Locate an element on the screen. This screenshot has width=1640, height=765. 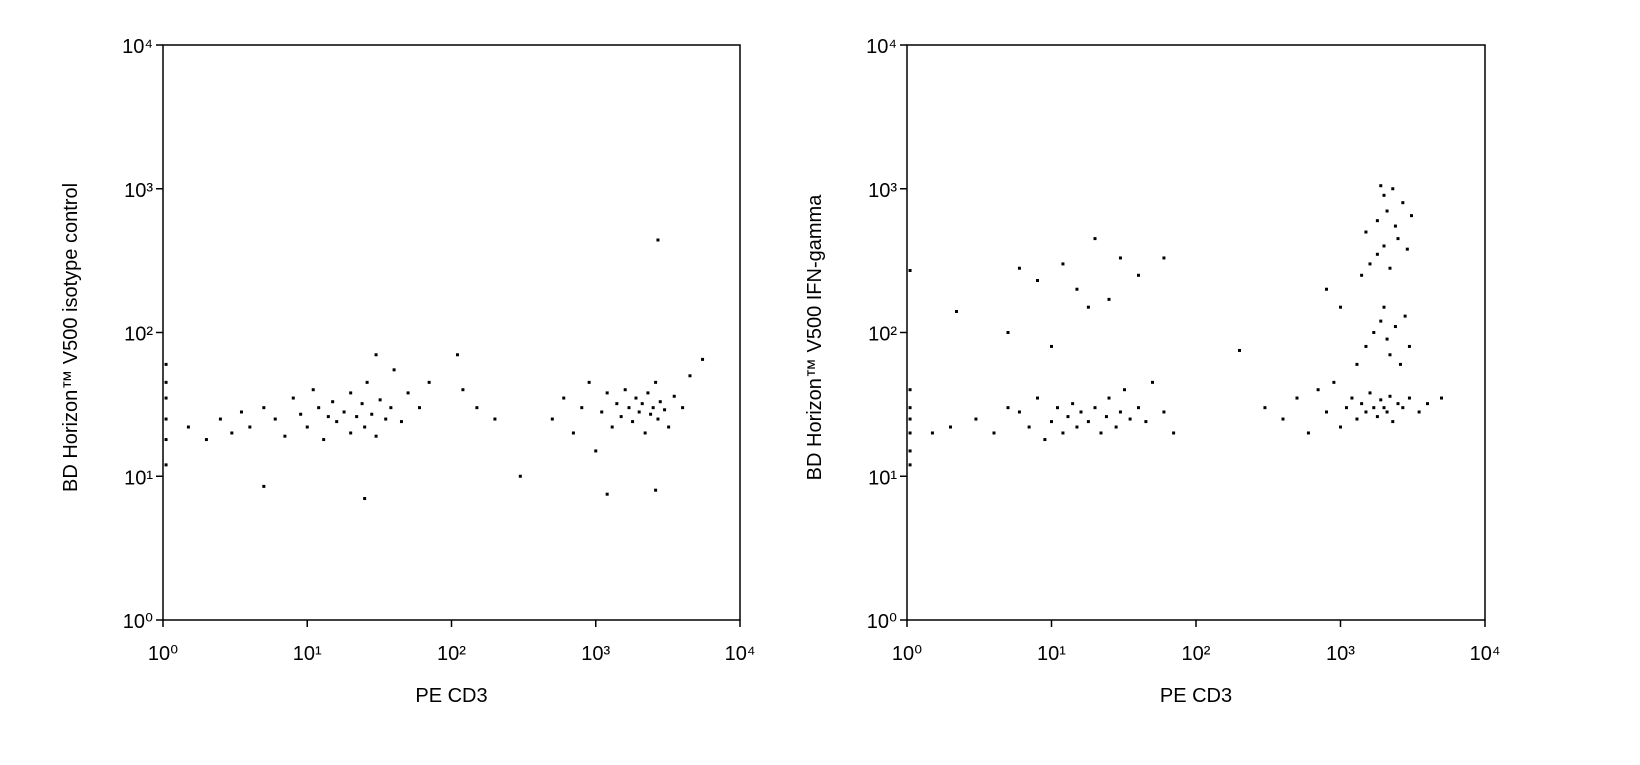
x-tick-label: 10¹ is located at coordinates (1051, 654).